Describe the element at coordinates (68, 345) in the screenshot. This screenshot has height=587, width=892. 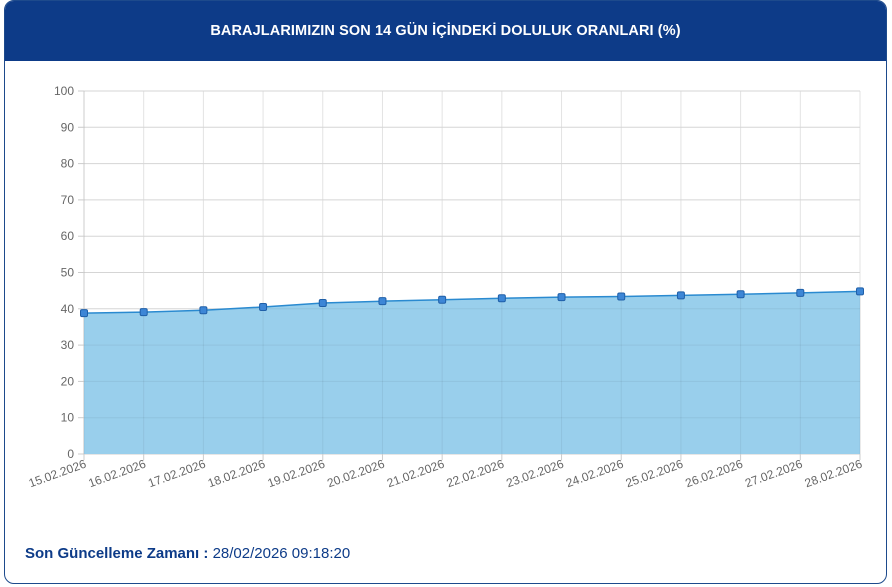
I see `y-tick-label: 30` at that location.